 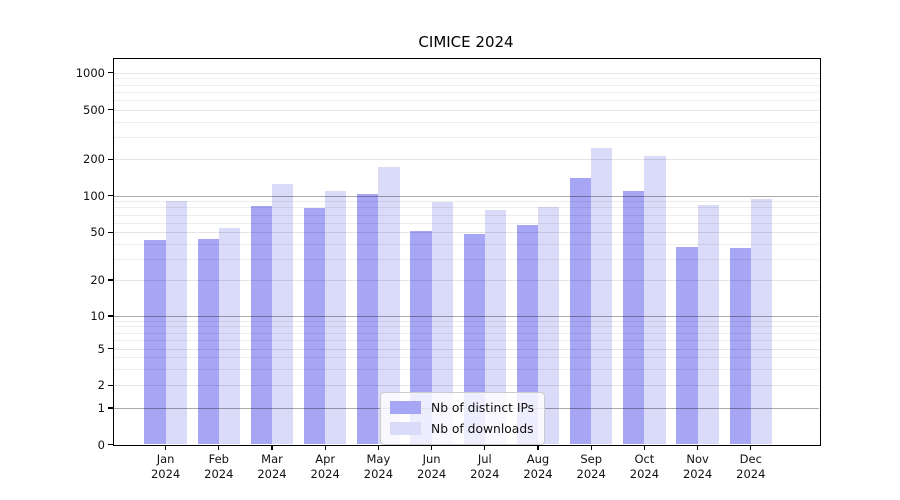 I want to click on x-tick-mark-oct, so click(x=644, y=448).